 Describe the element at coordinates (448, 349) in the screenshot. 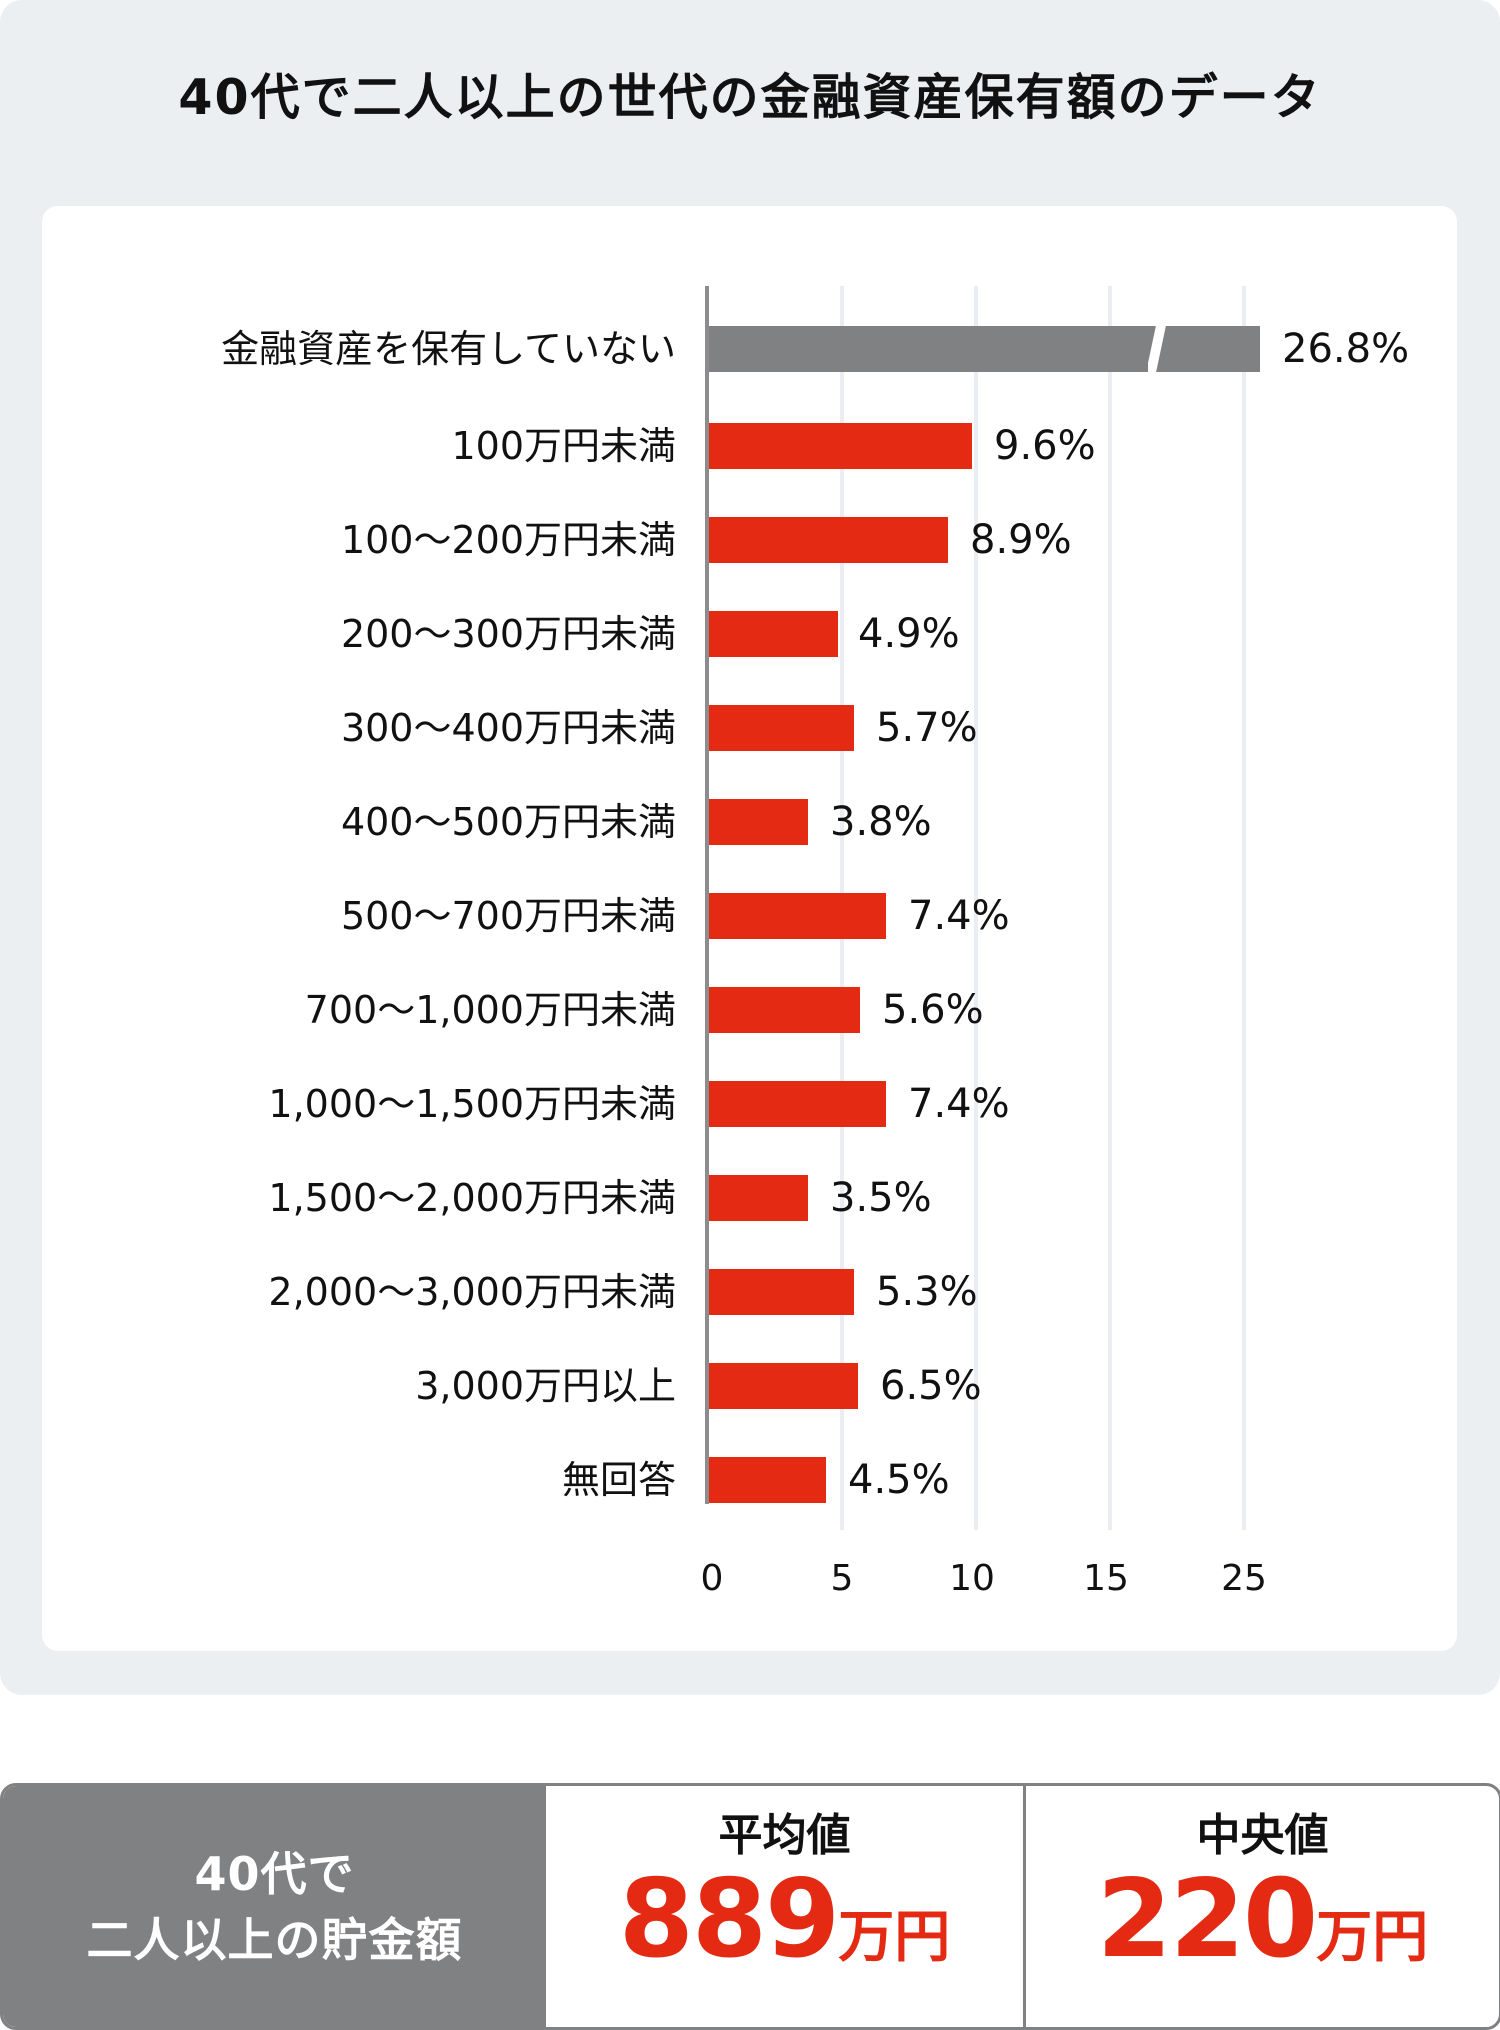

I see `category-label: 金融資産を保有していない` at that location.